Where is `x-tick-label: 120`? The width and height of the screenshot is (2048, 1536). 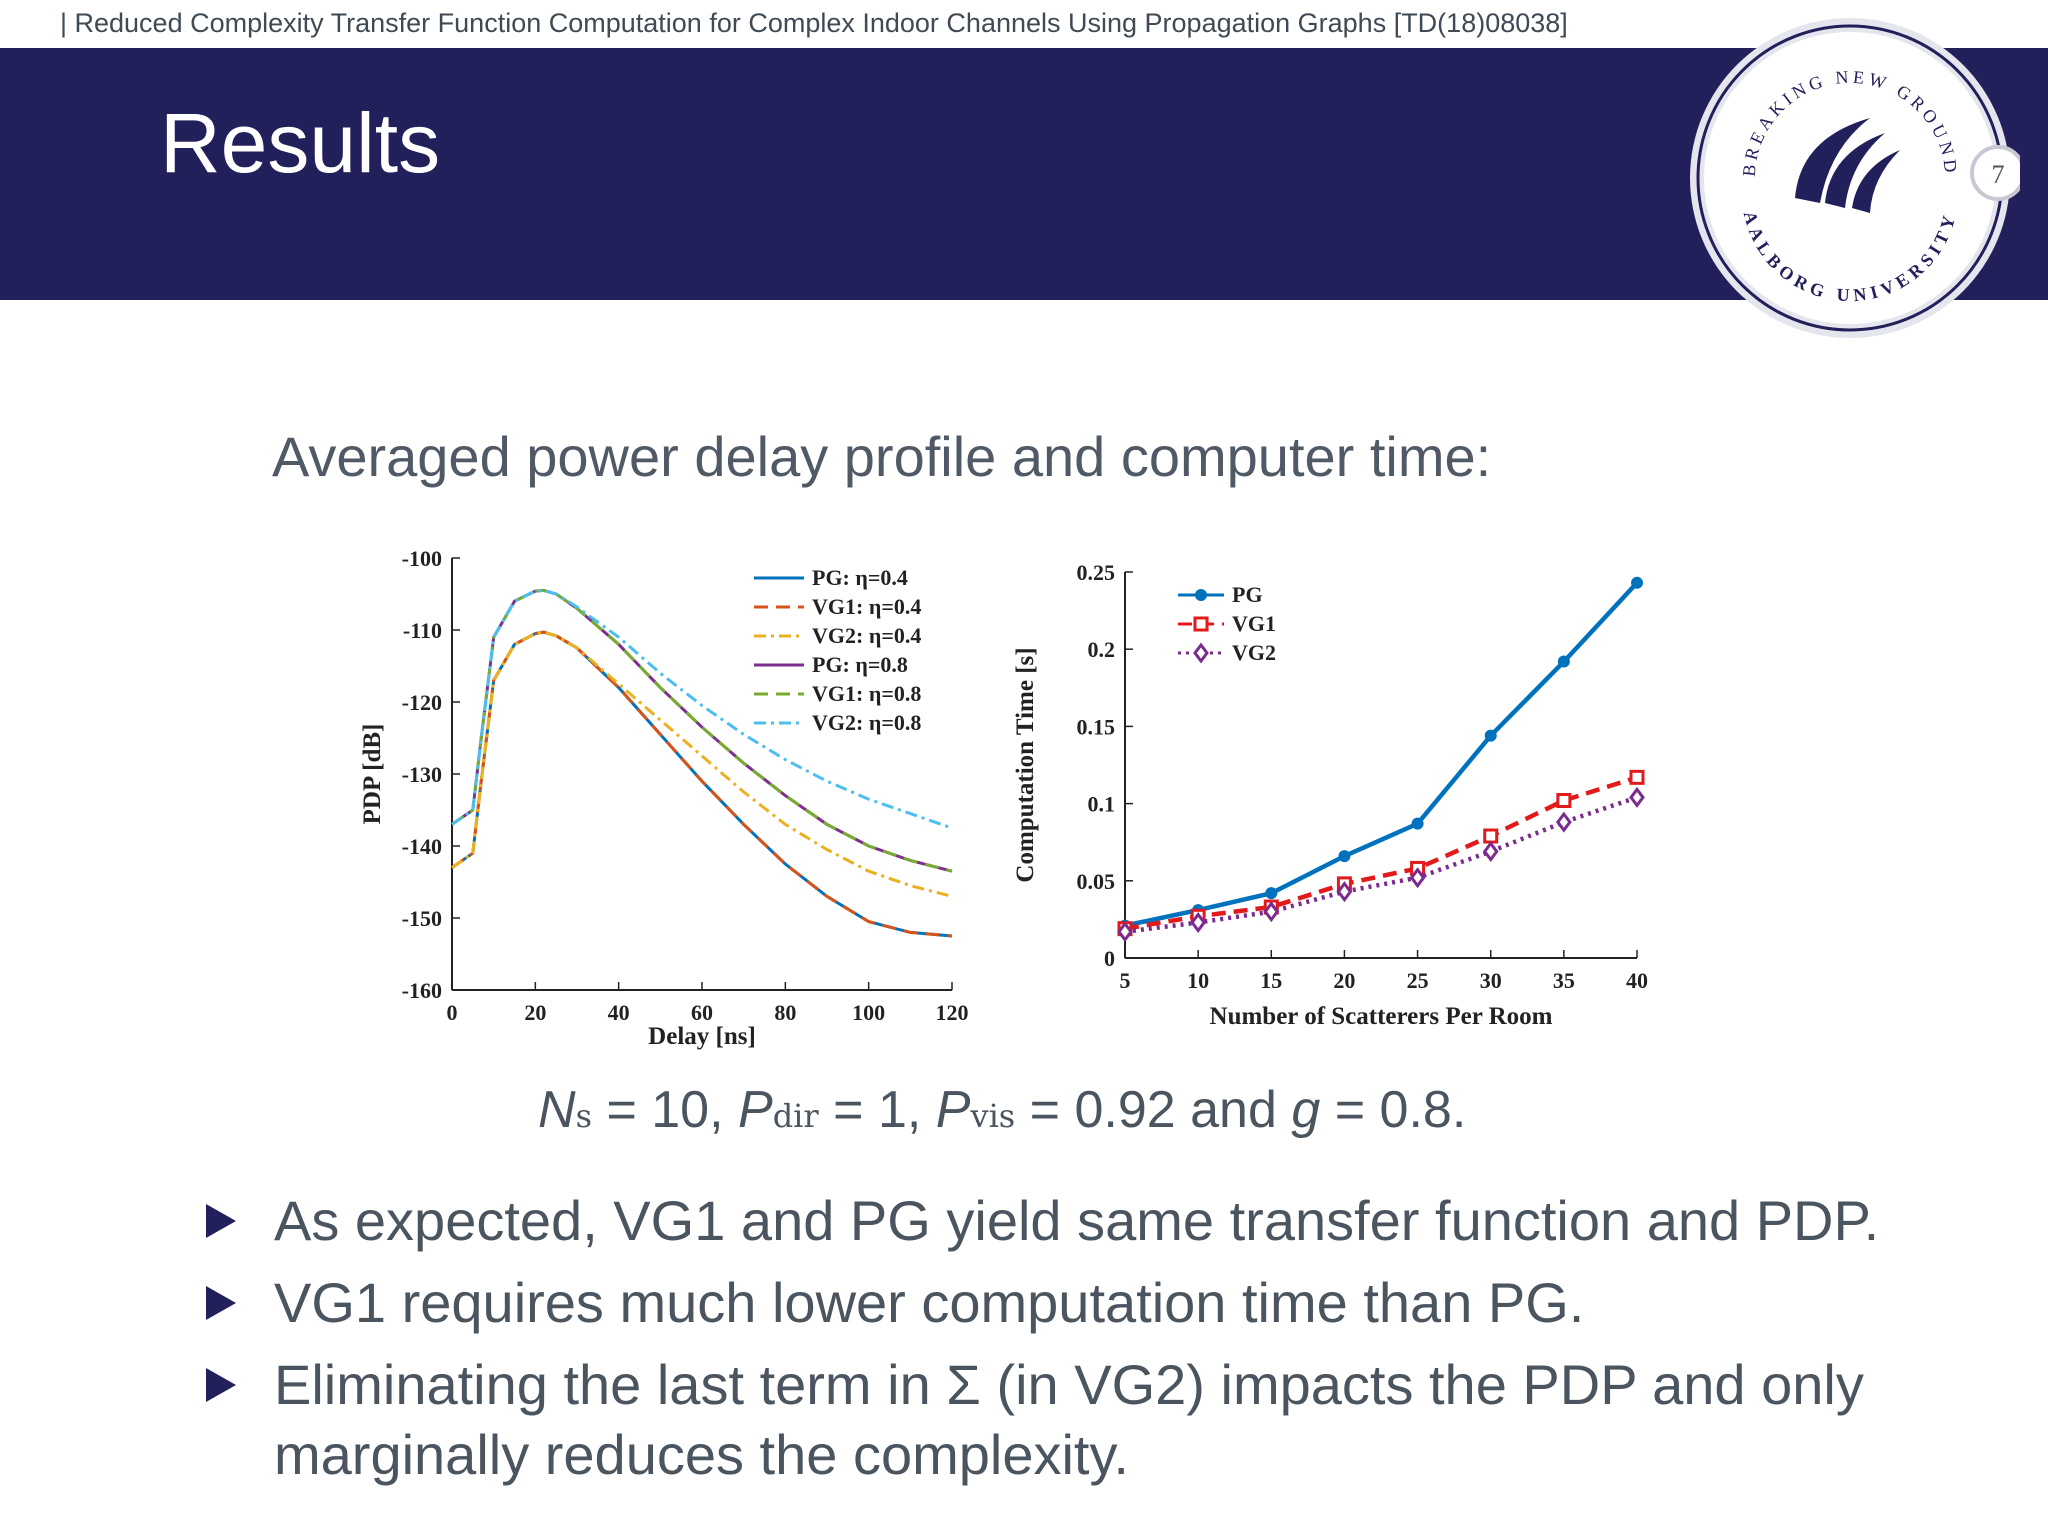 x-tick-label: 120 is located at coordinates (952, 1012).